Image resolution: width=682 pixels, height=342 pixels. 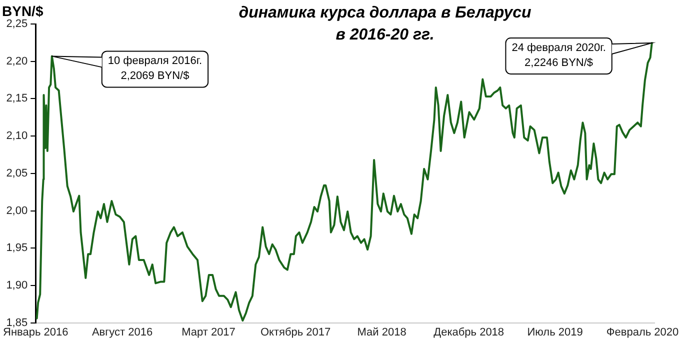 What do you see at coordinates (17, 248) in the screenshot?
I see `y-tick-label: 1,95` at bounding box center [17, 248].